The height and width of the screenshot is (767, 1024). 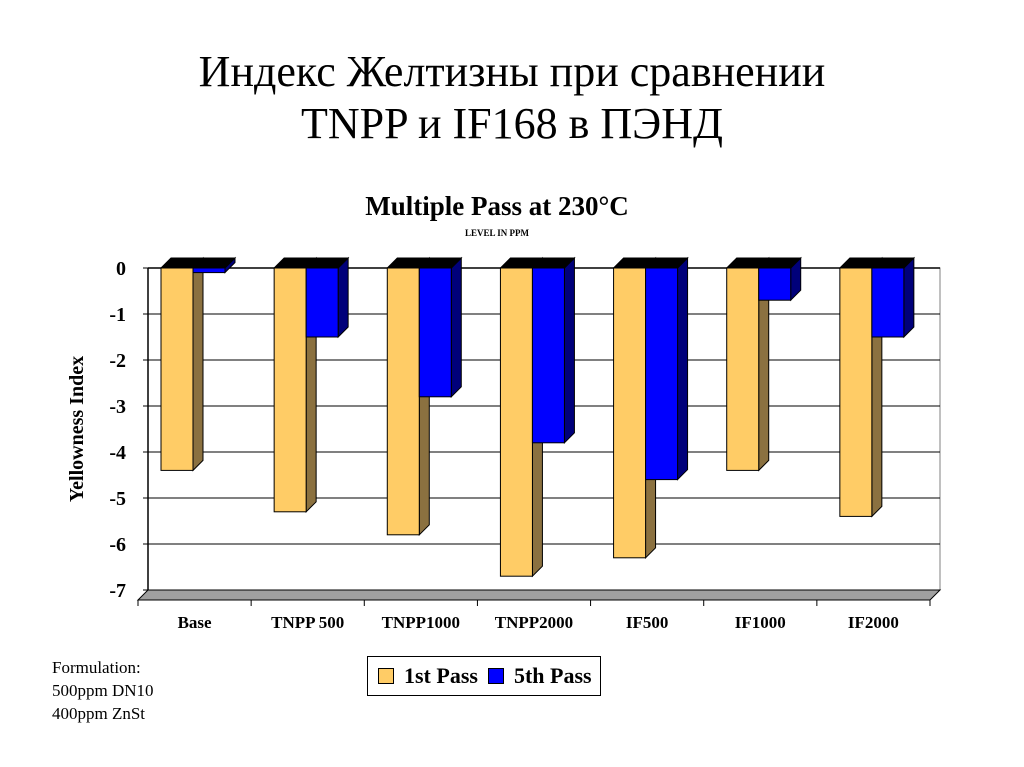 I want to click on legend-item-5th-pass: 5th Pass, so click(x=539, y=676).